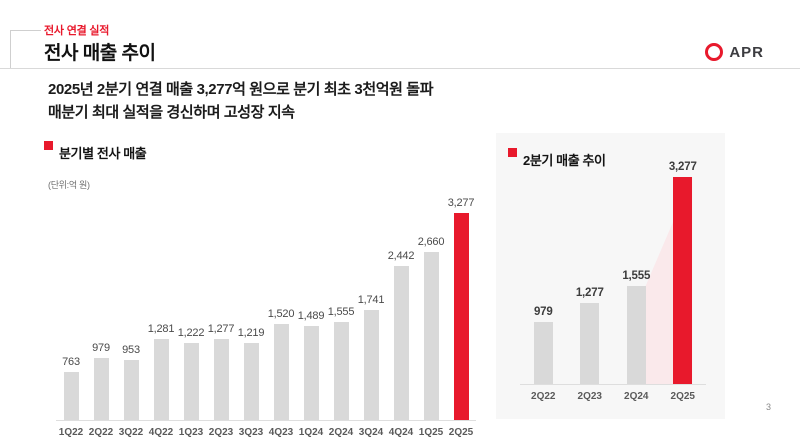 This screenshot has height=448, width=800. I want to click on bar-value-label: 2,442, so click(401, 255).